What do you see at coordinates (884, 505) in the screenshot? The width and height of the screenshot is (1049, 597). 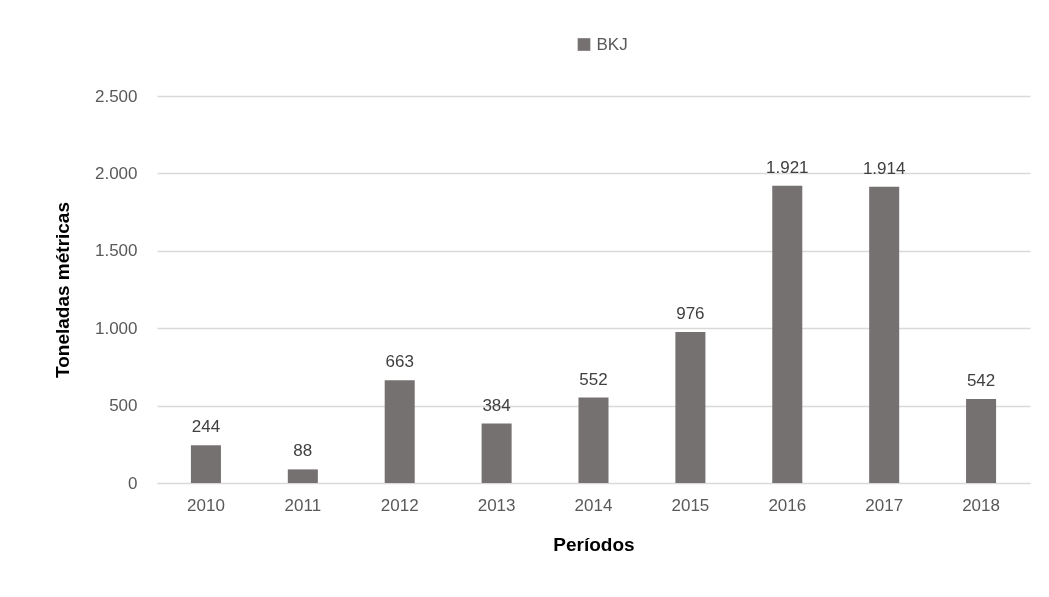 I see `x-tick-label: 2017` at bounding box center [884, 505].